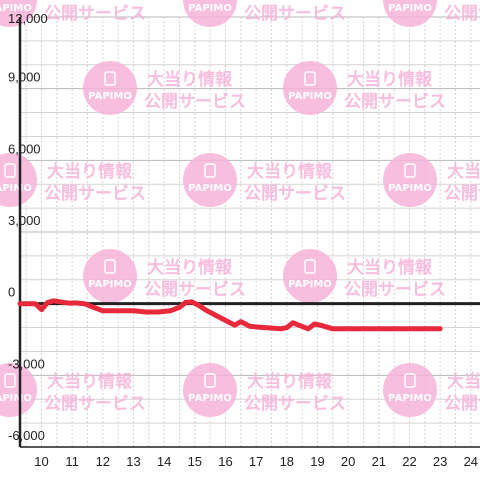 Image resolution: width=480 pixels, height=480 pixels. What do you see at coordinates (24, 220) in the screenshot?
I see `y-tick-label: 3,000` at bounding box center [24, 220].